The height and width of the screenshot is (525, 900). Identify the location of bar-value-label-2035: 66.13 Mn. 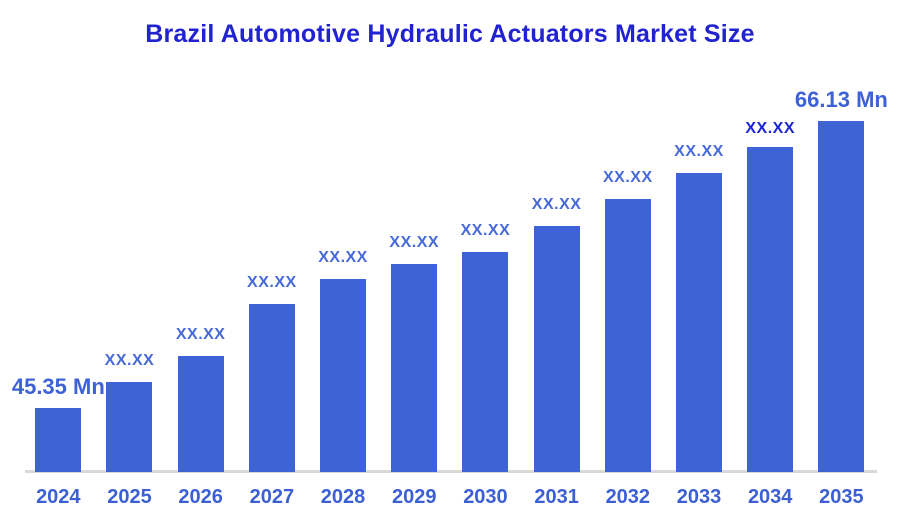
(841, 99).